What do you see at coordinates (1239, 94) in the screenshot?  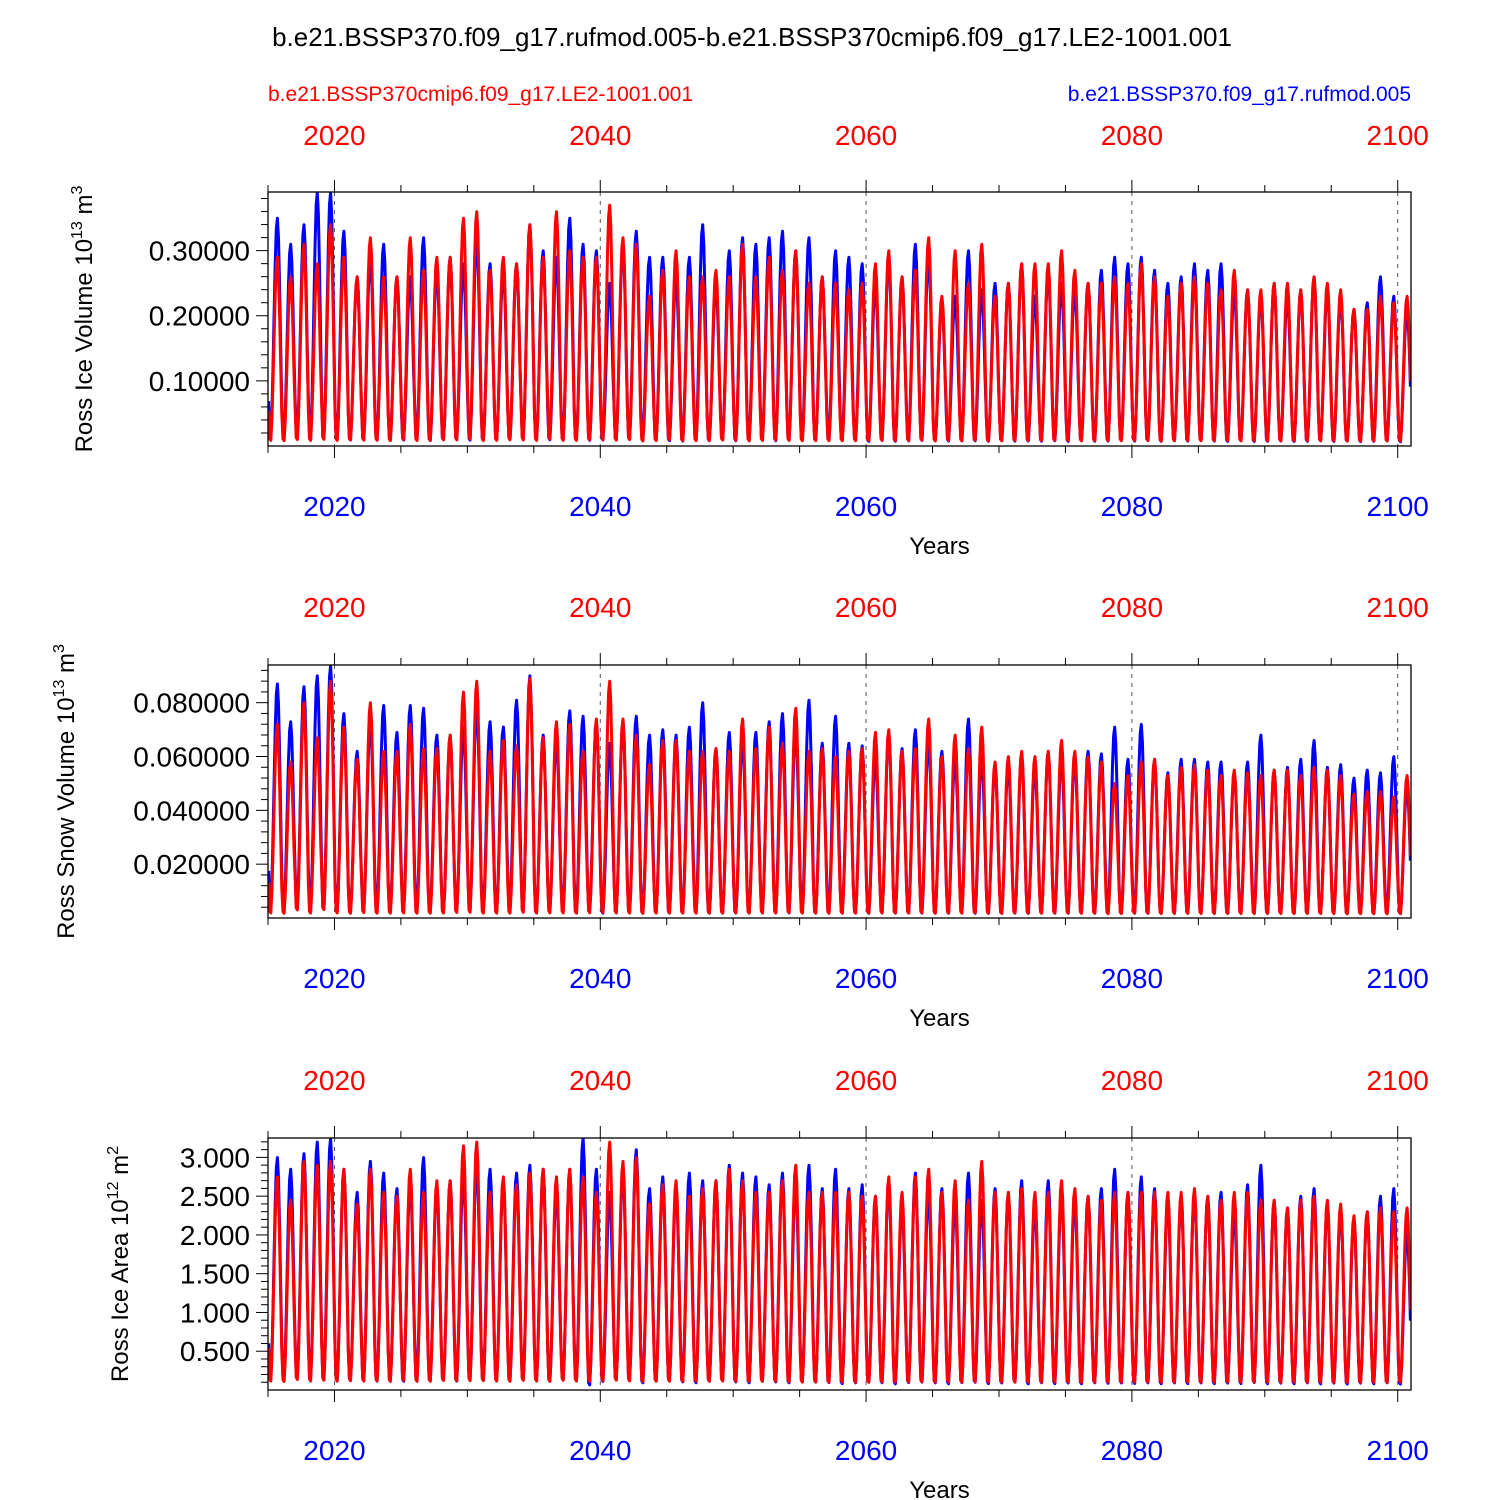 I see `legend-case-blue: b.e21.BSSP370.f09_g17.rufmod.005` at bounding box center [1239, 94].